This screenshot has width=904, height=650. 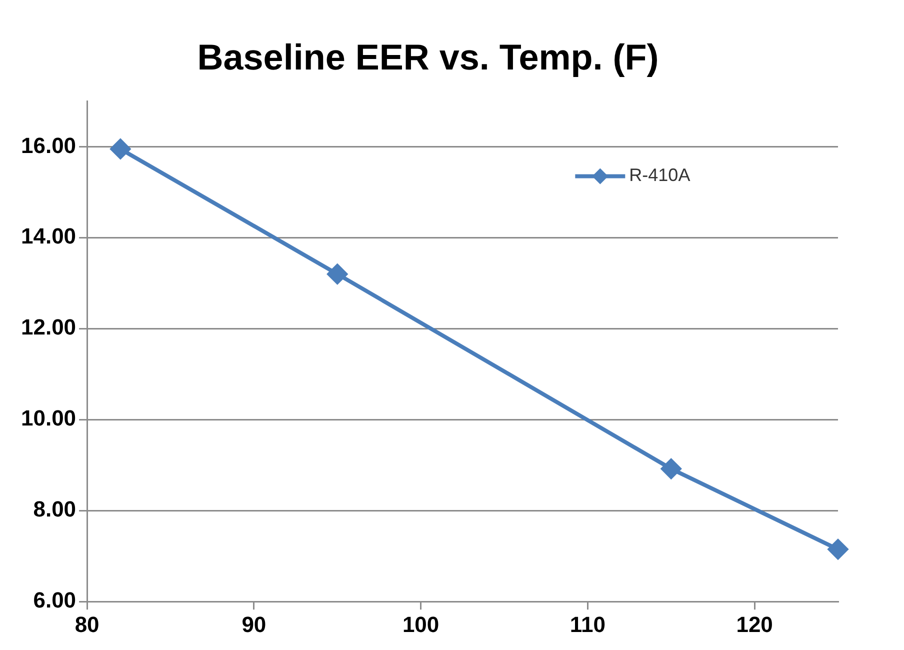 What do you see at coordinates (254, 624) in the screenshot?
I see `x-tick-label: 90` at bounding box center [254, 624].